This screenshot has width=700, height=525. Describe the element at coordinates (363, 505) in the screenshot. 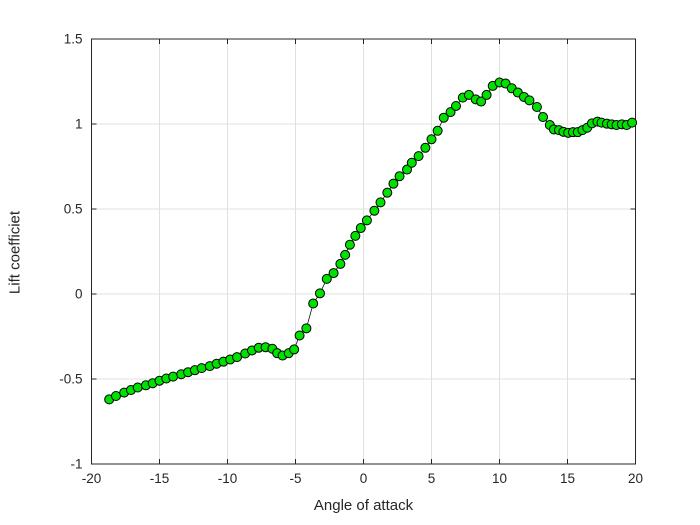

I see `x-axis-label: Angle of attack` at that location.